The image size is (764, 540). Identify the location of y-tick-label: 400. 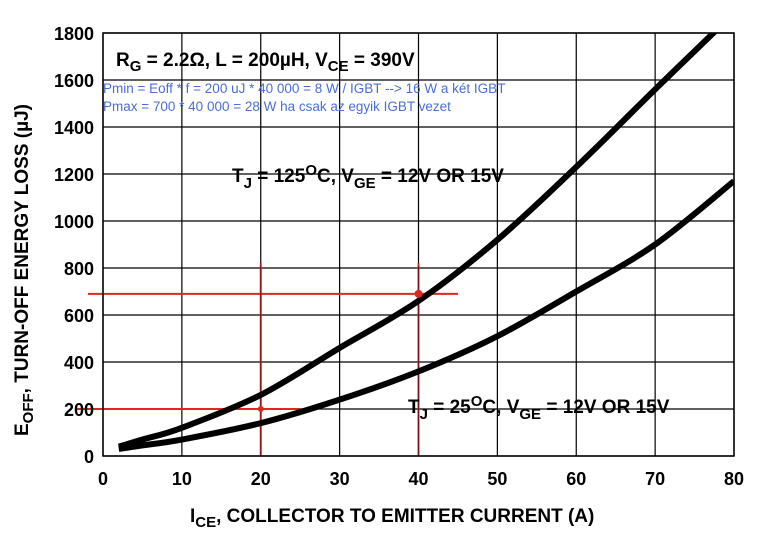
(79, 363).